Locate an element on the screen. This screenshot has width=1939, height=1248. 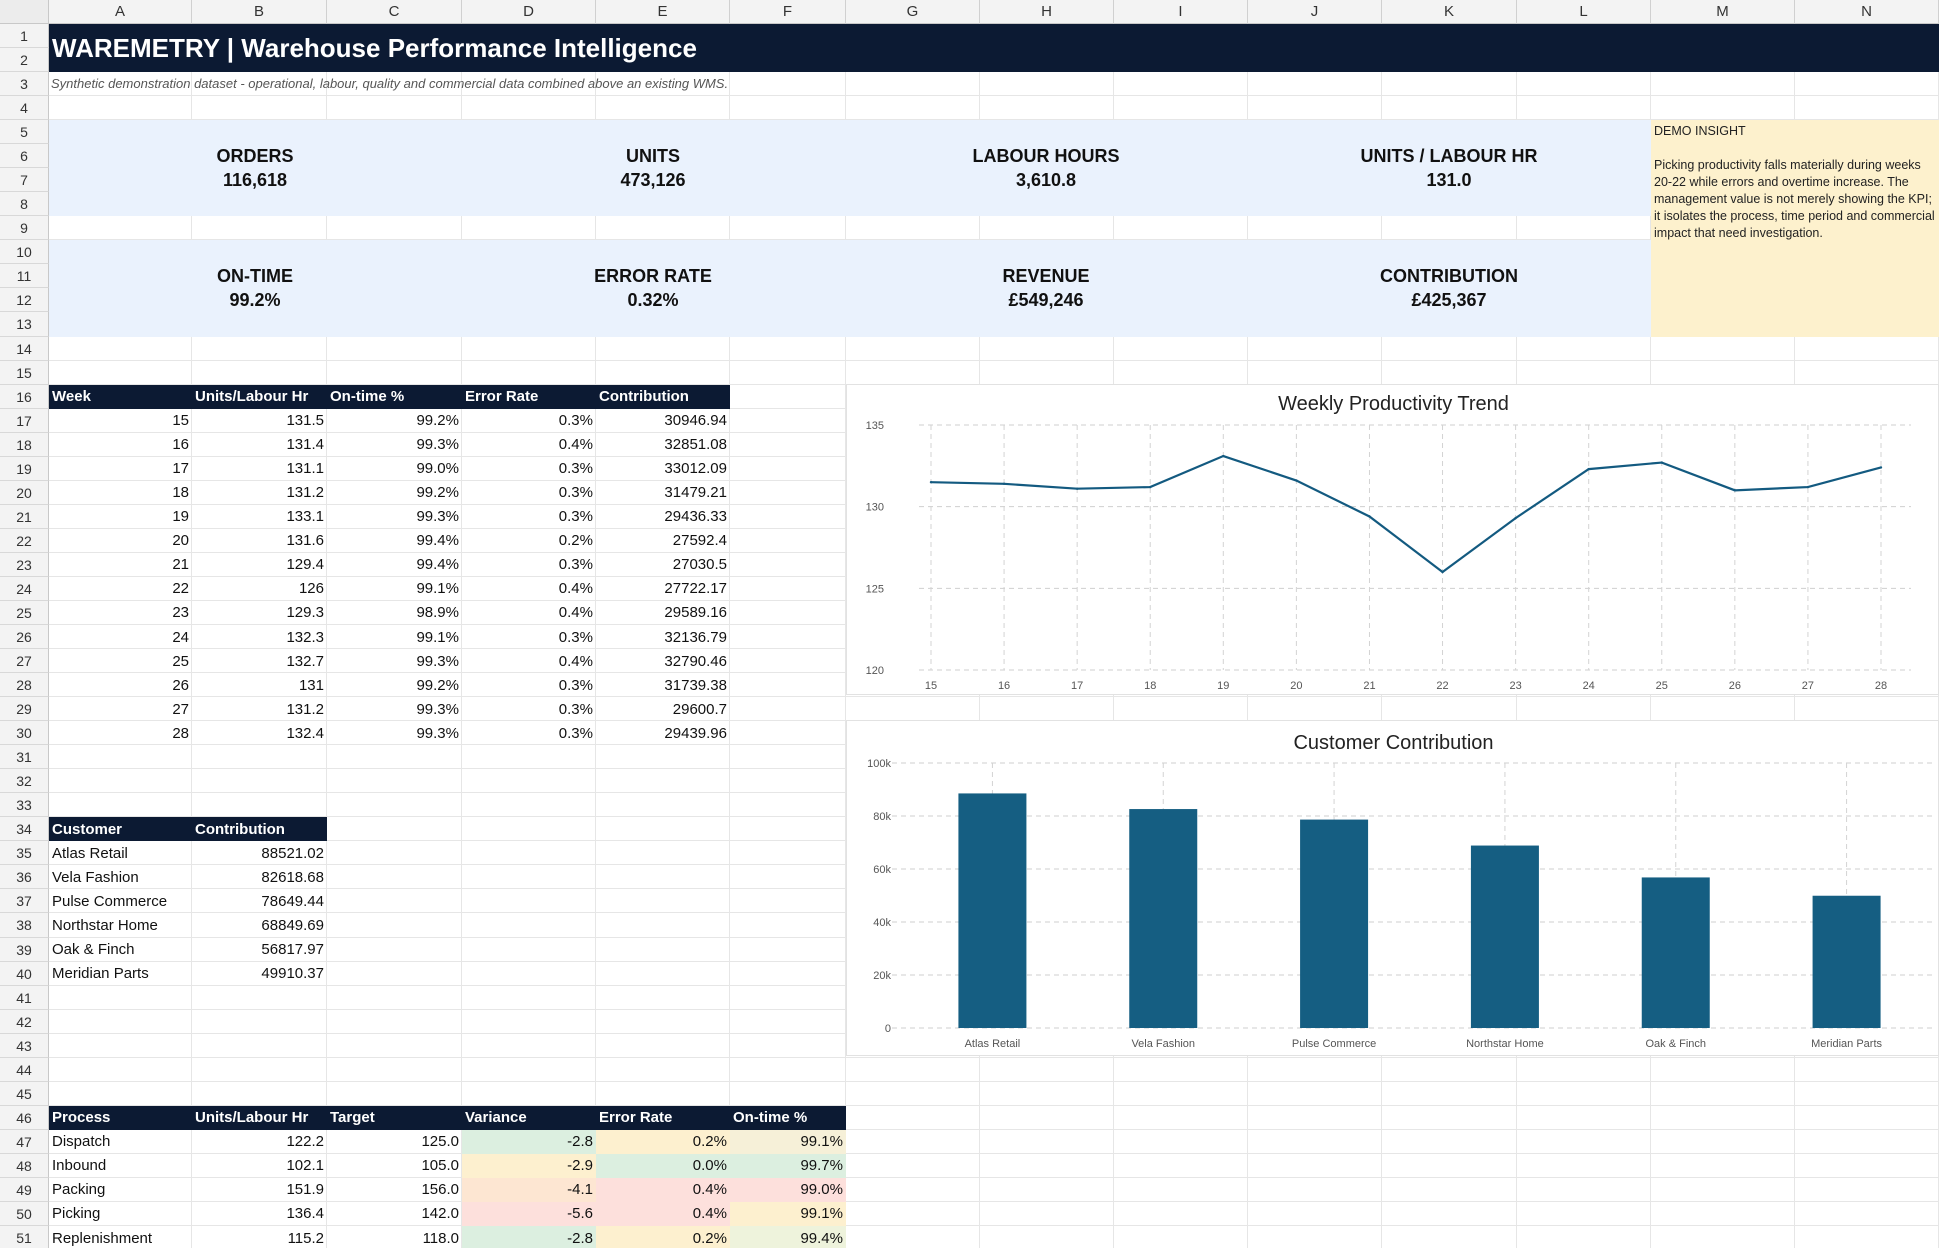
table-cell: 18 is located at coordinates (180, 493).